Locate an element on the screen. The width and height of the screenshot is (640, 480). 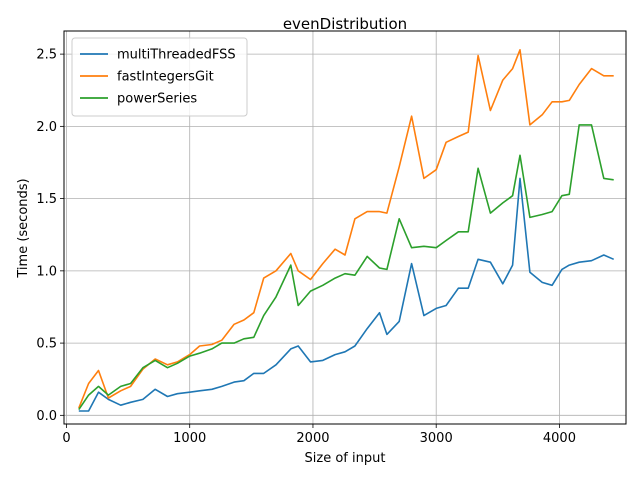
x-tick-label: 4000 is located at coordinates (559, 438).